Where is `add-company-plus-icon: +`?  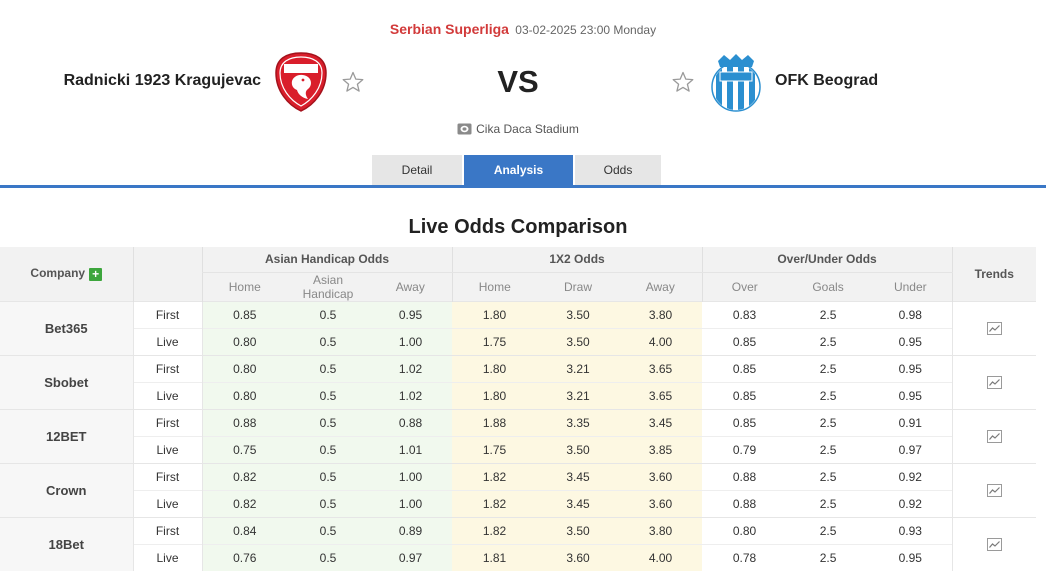 add-company-plus-icon: + is located at coordinates (96, 275).